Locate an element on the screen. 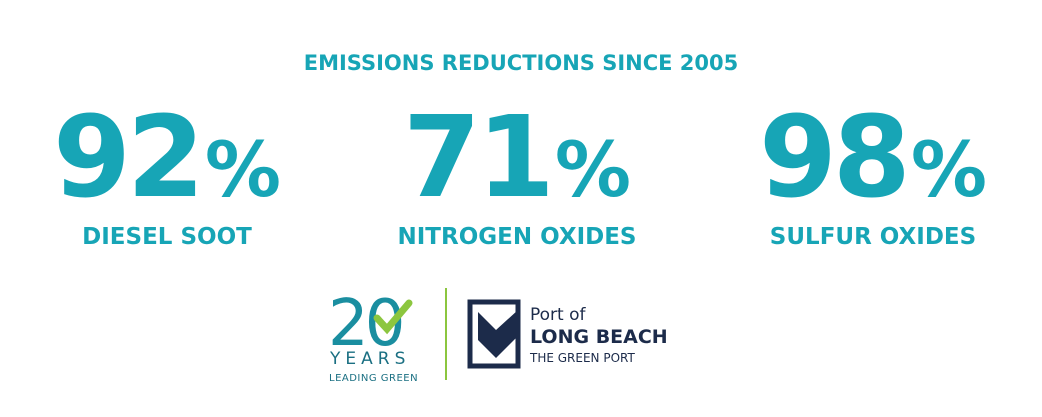 This screenshot has height=417, width=1042. port-mark is located at coordinates (498, 334).